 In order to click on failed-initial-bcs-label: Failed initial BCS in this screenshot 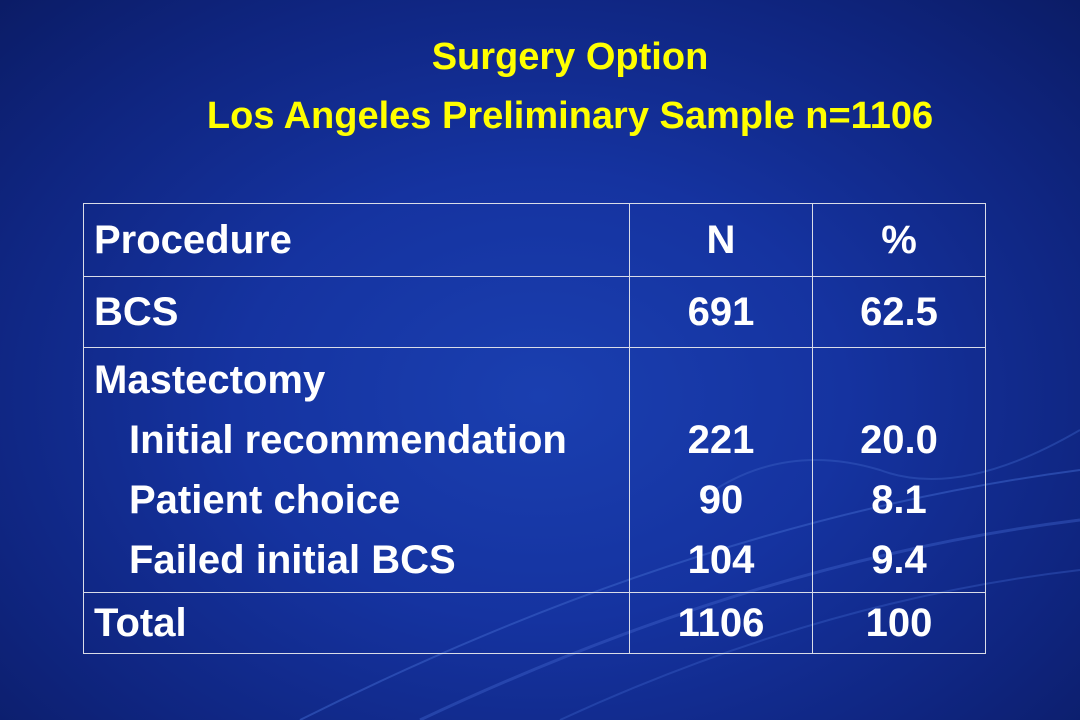, I will do `click(292, 560)`.